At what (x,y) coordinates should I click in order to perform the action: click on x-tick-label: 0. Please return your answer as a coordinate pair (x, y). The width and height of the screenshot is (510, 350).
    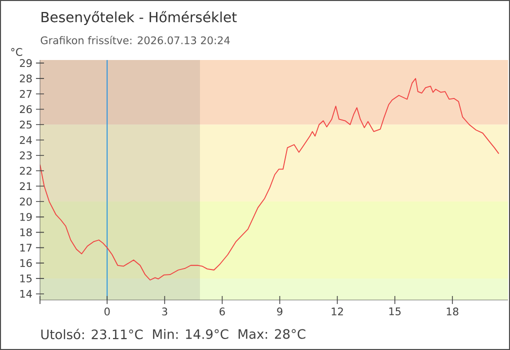
    Looking at the image, I should click on (107, 312).